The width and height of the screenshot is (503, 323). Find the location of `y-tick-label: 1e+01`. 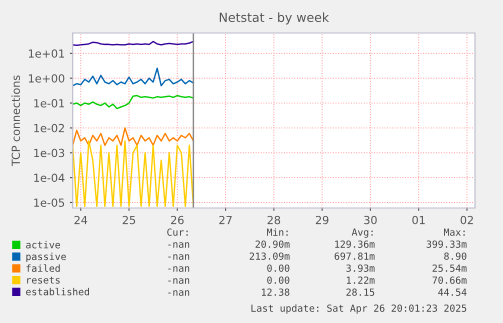

y-tick-label: 1e+01 is located at coordinates (46, 53).